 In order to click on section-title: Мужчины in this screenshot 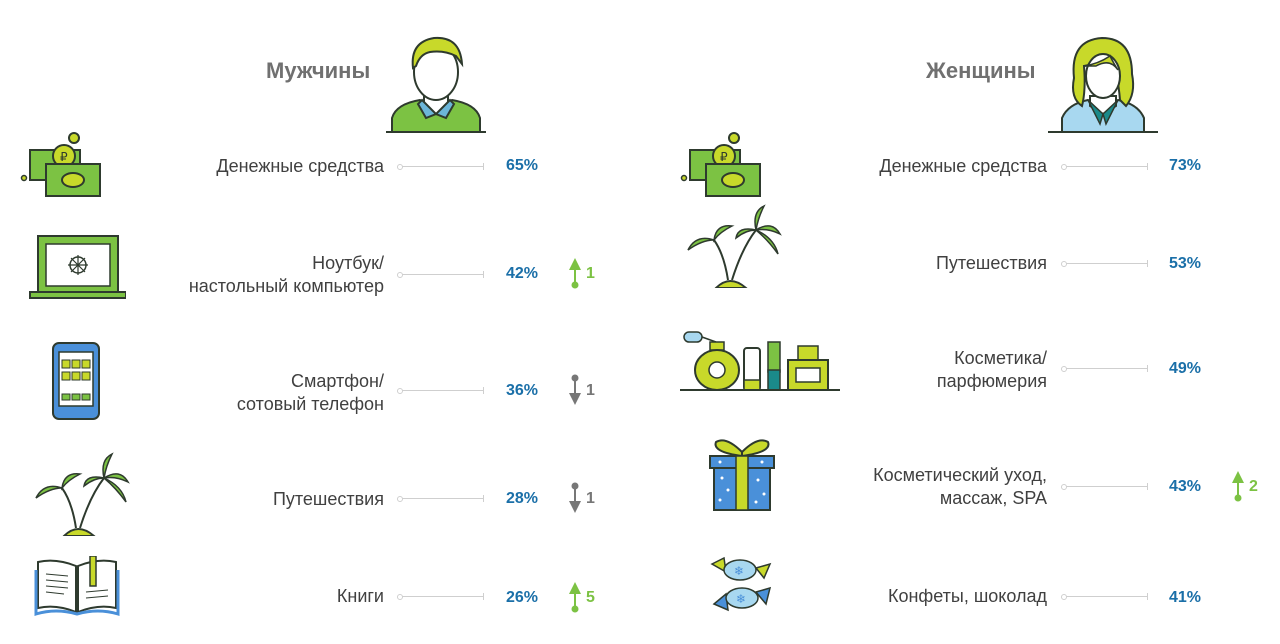, I will do `click(318, 70)`.